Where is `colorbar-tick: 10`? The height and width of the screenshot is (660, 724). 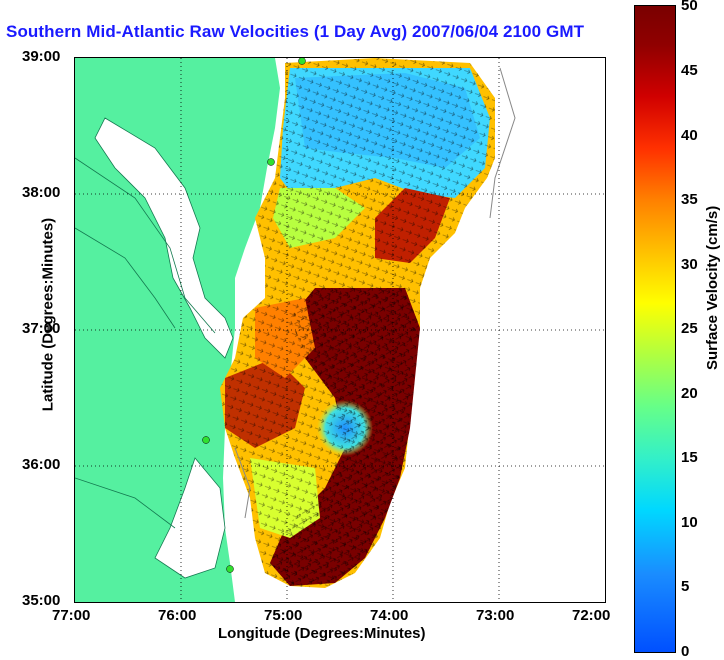 colorbar-tick: 10 is located at coordinates (689, 522).